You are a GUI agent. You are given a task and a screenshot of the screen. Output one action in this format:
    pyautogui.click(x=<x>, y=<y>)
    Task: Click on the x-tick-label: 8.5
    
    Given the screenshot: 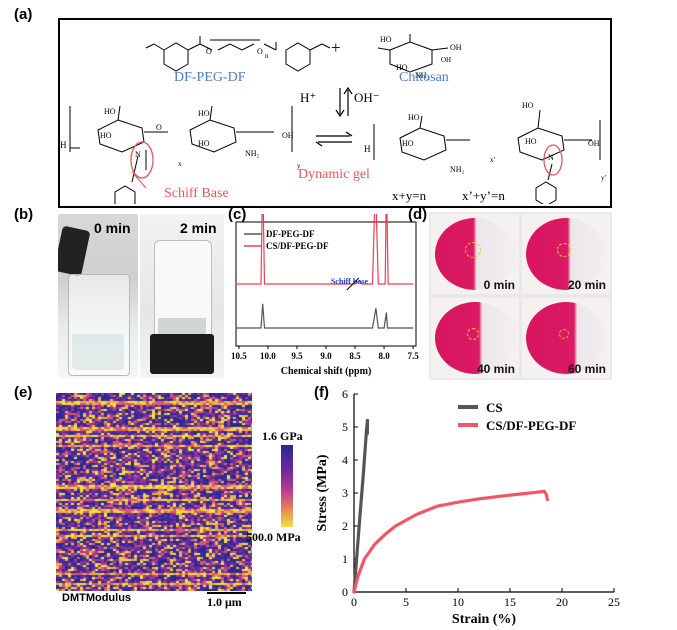 What is the action you would take?
    pyautogui.click(x=355, y=356)
    